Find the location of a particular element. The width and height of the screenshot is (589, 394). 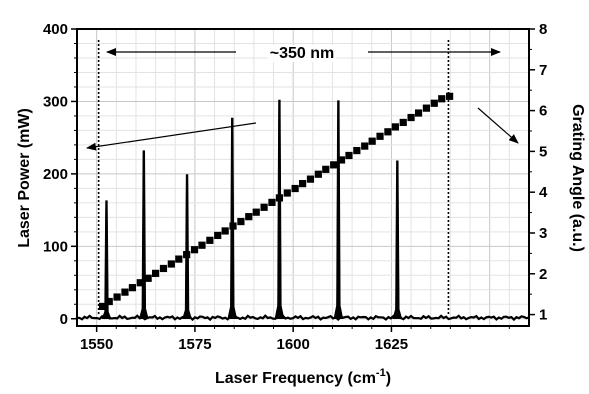

x-tick-label: 1625 is located at coordinates (391, 344).